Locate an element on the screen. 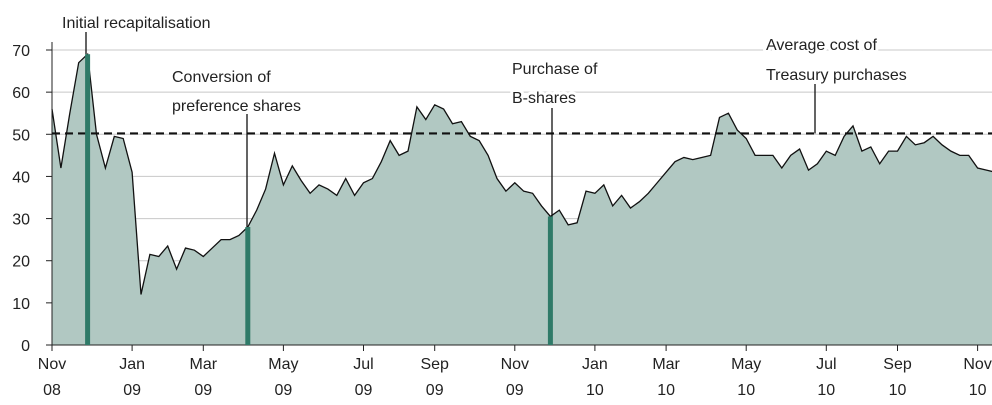 This screenshot has height=405, width=992. x-tick-label: Mar 10 is located at coordinates (666, 377).